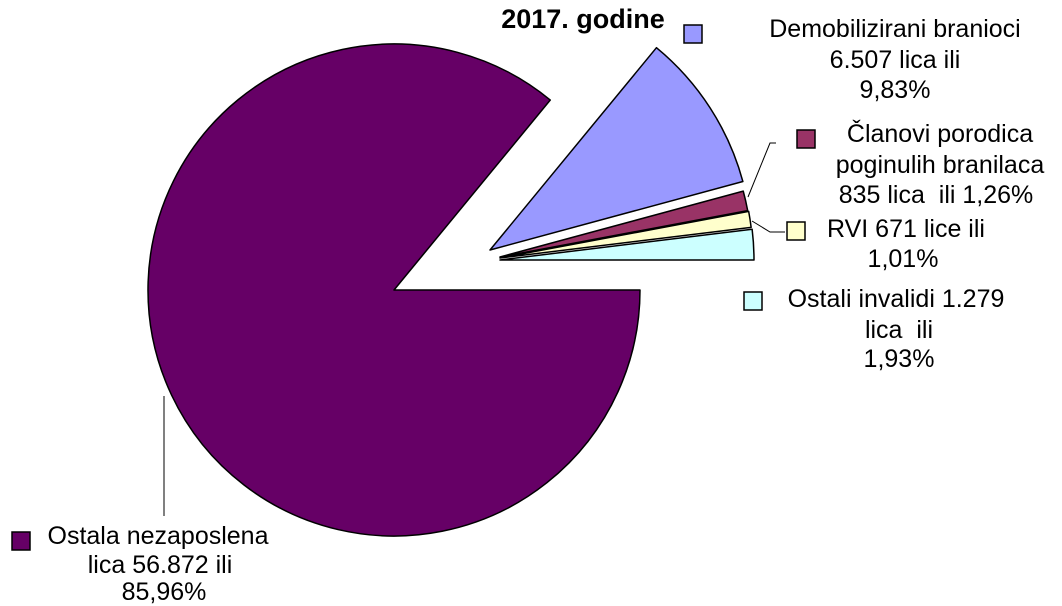  Describe the element at coordinates (21, 541) in the screenshot. I see `legend-key-ostala-nezaposlena` at that location.